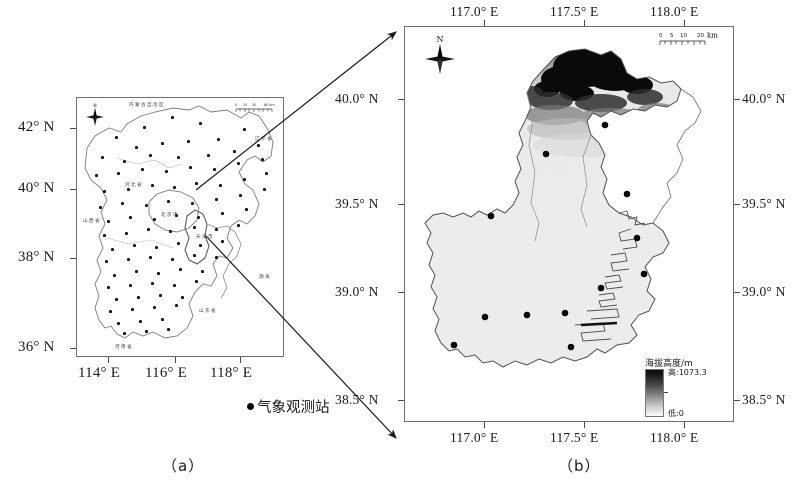 The image size is (800, 484). What do you see at coordinates (357, 399) in the screenshot?
I see `panel-b-lat-left-38-5: 38.5° N` at bounding box center [357, 399].